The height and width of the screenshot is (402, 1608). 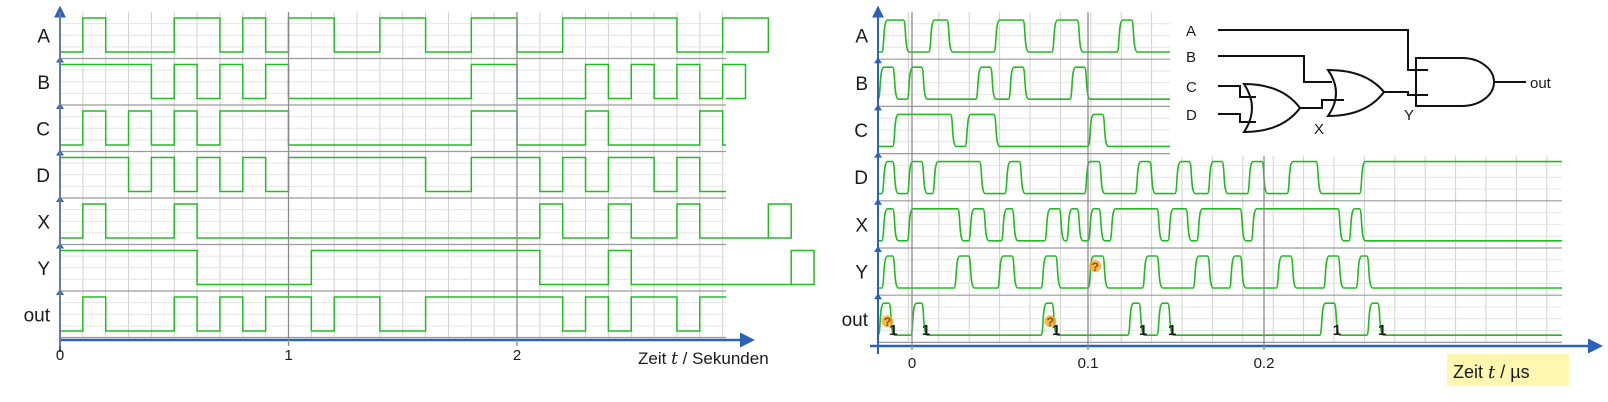 I want to click on waveform-d, so click(x=392, y=174).